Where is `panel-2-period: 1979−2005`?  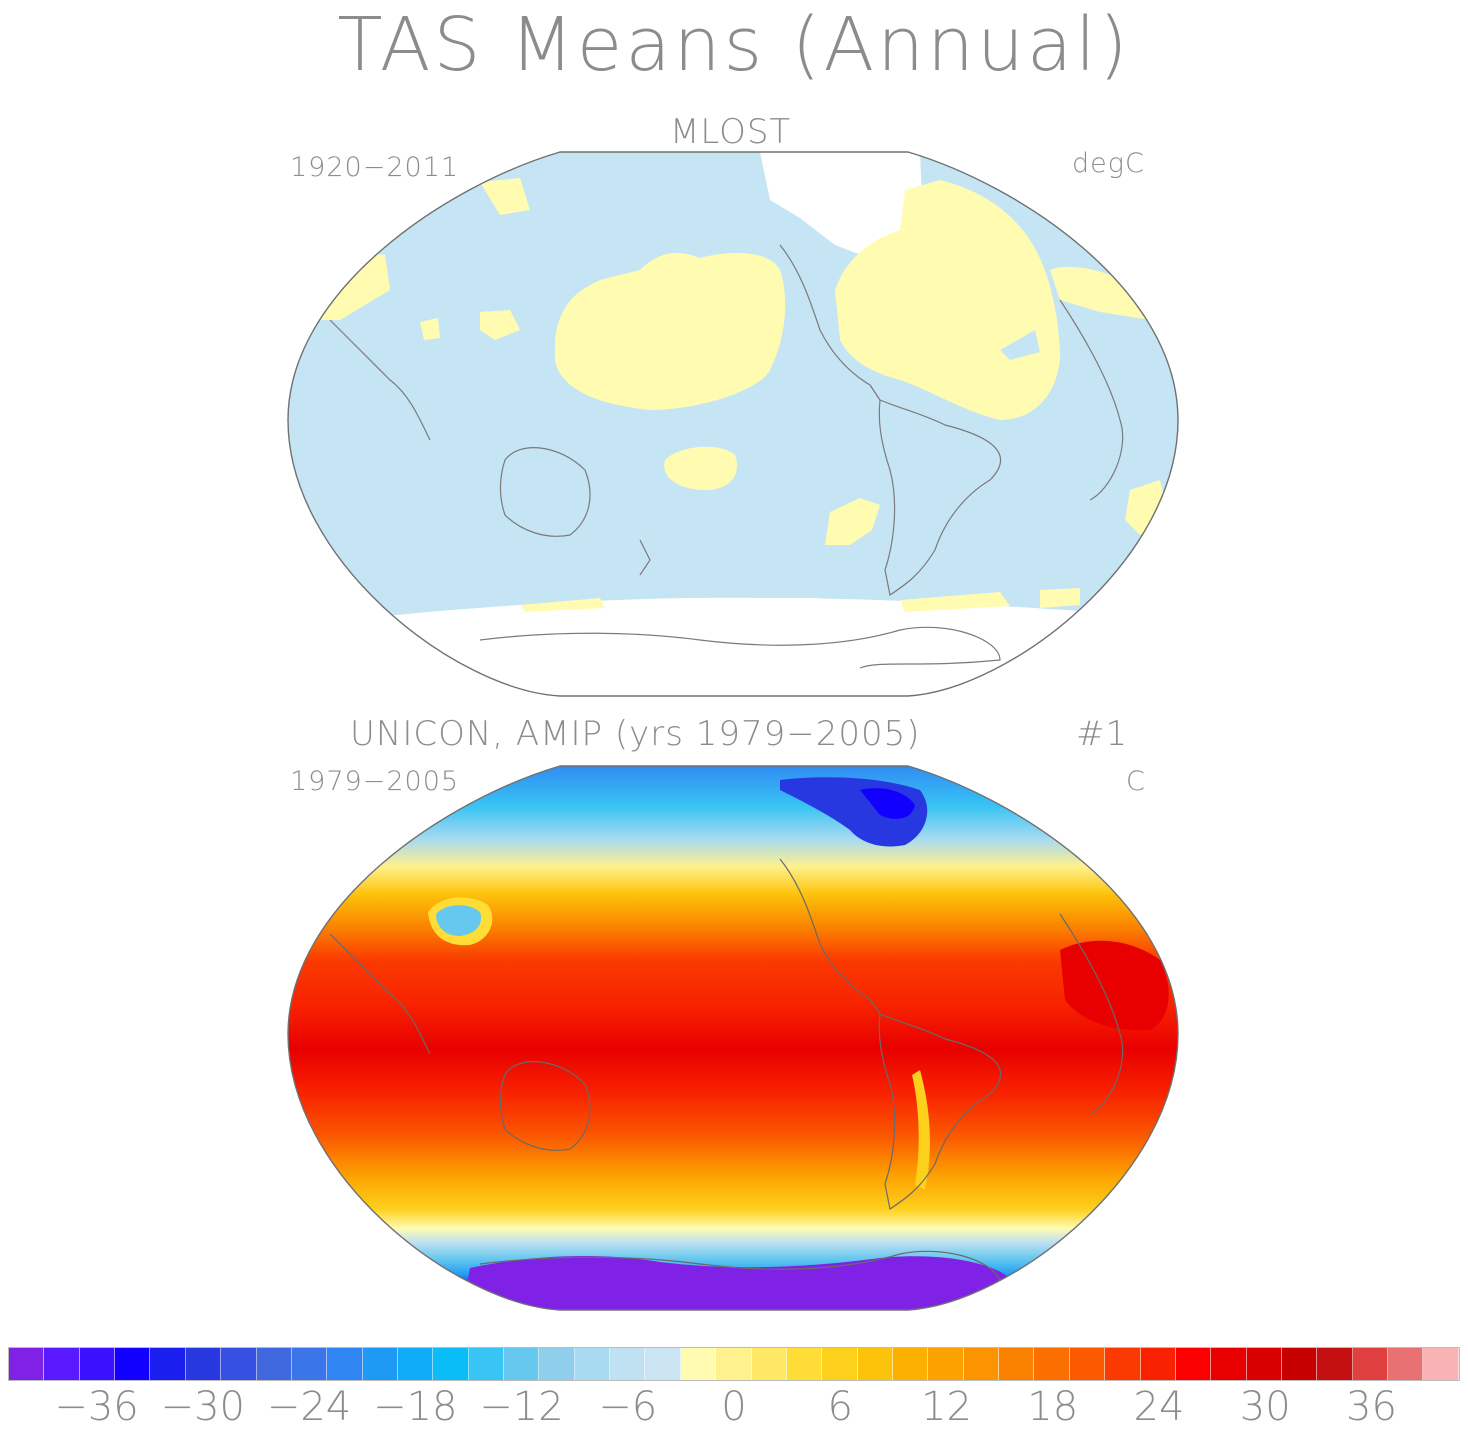 panel-2-period: 1979−2005 is located at coordinates (375, 781).